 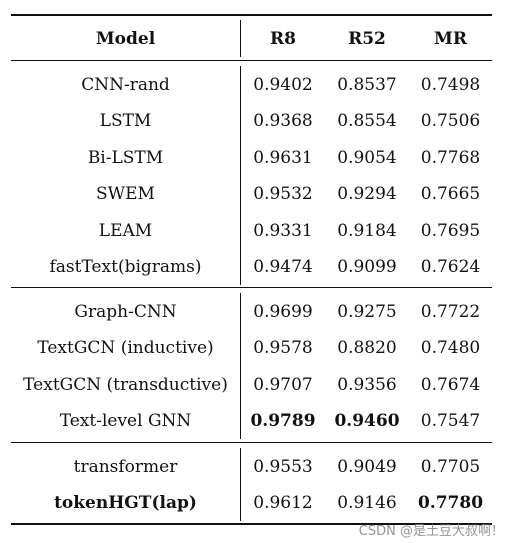 I want to click on row-r8-value: 0.9553, so click(x=283, y=467).